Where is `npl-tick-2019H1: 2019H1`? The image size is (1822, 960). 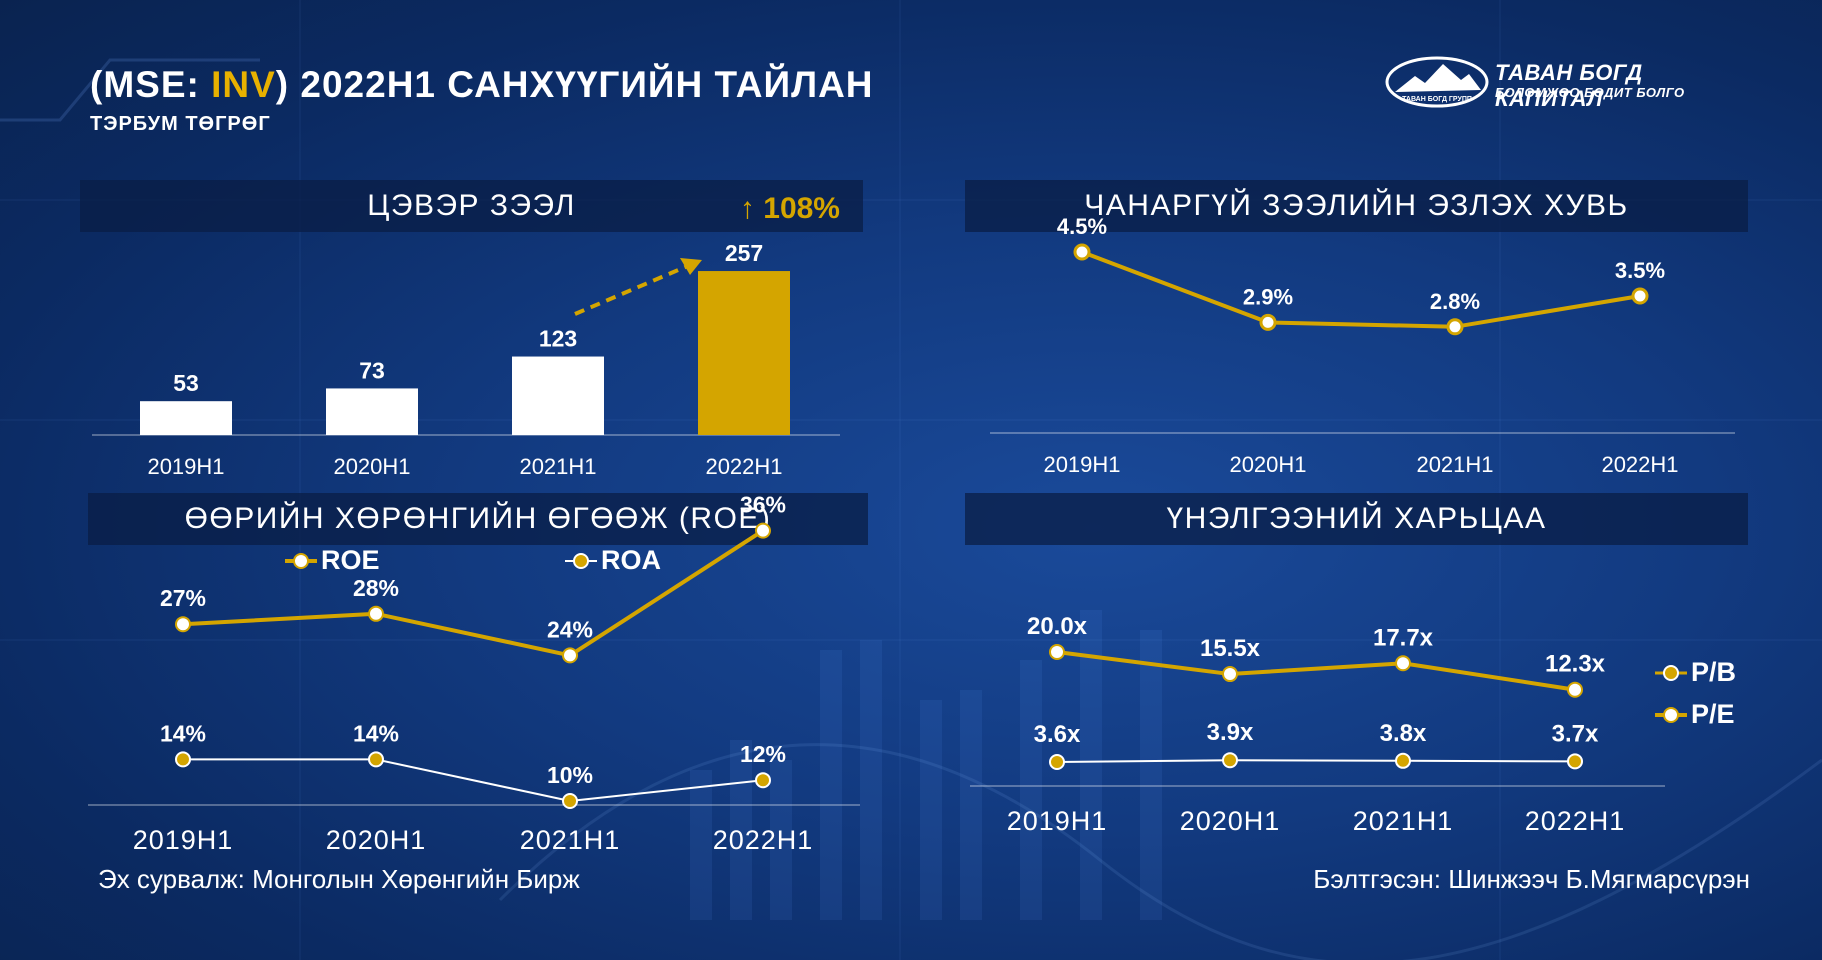 npl-tick-2019H1: 2019H1 is located at coordinates (1081, 464).